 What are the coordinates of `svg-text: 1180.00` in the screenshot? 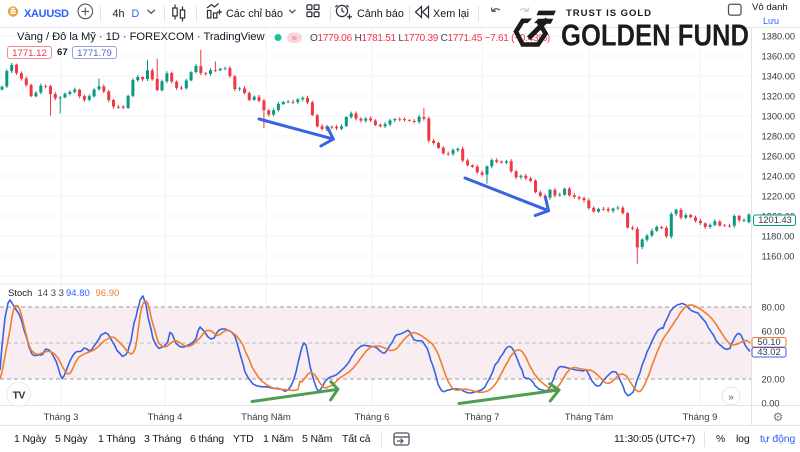 It's located at (778, 236).